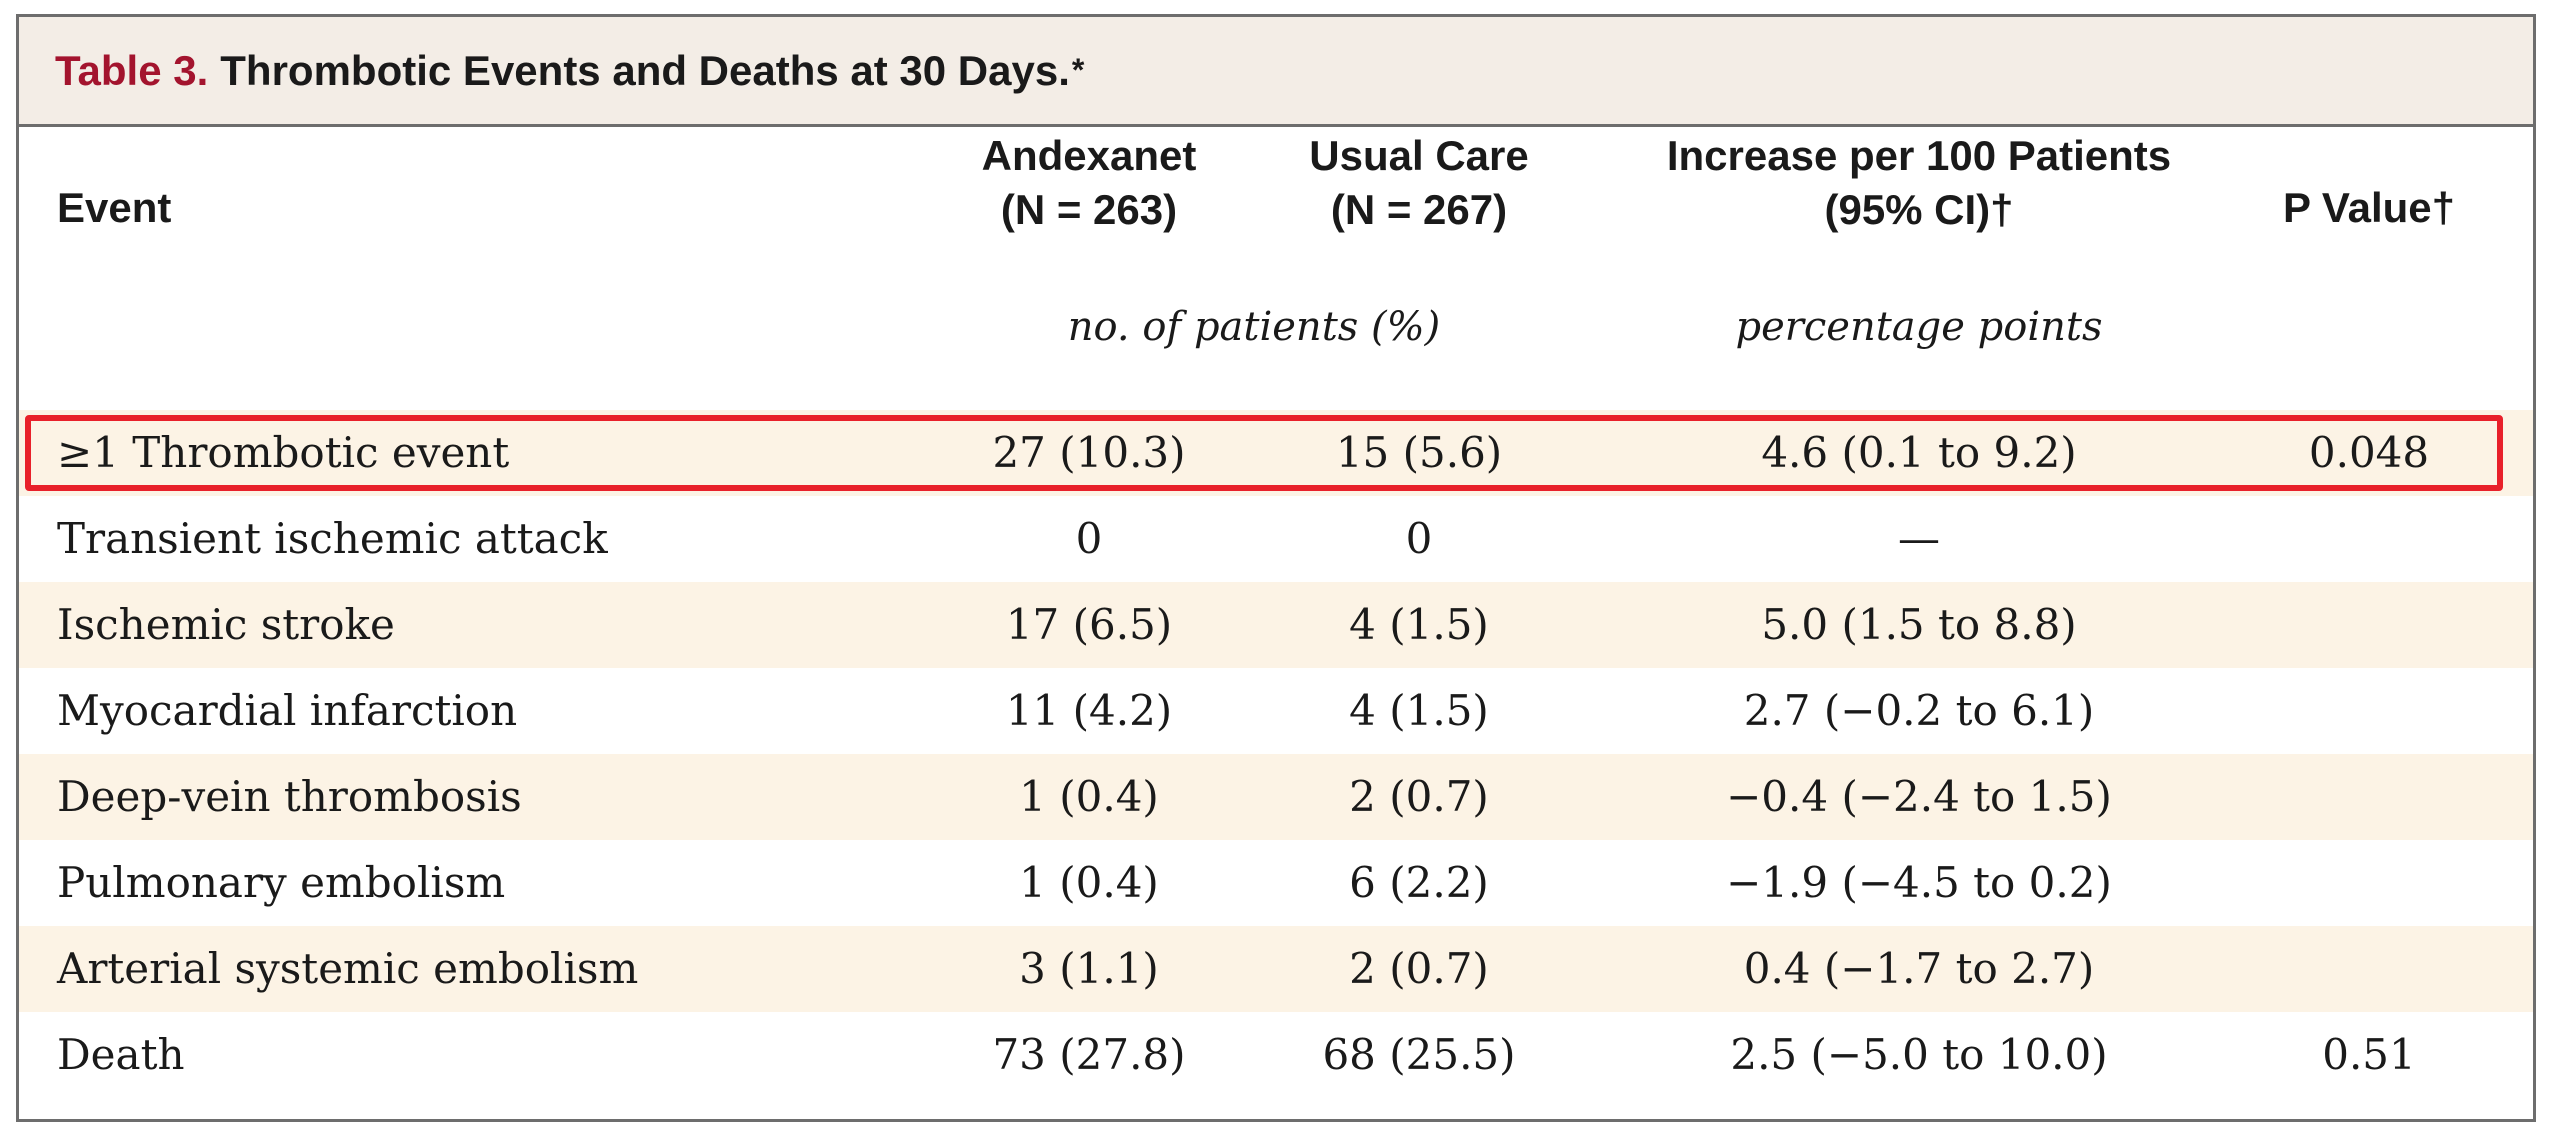  Describe the element at coordinates (1919, 538) in the screenshot. I see `cell-increase: —` at that location.